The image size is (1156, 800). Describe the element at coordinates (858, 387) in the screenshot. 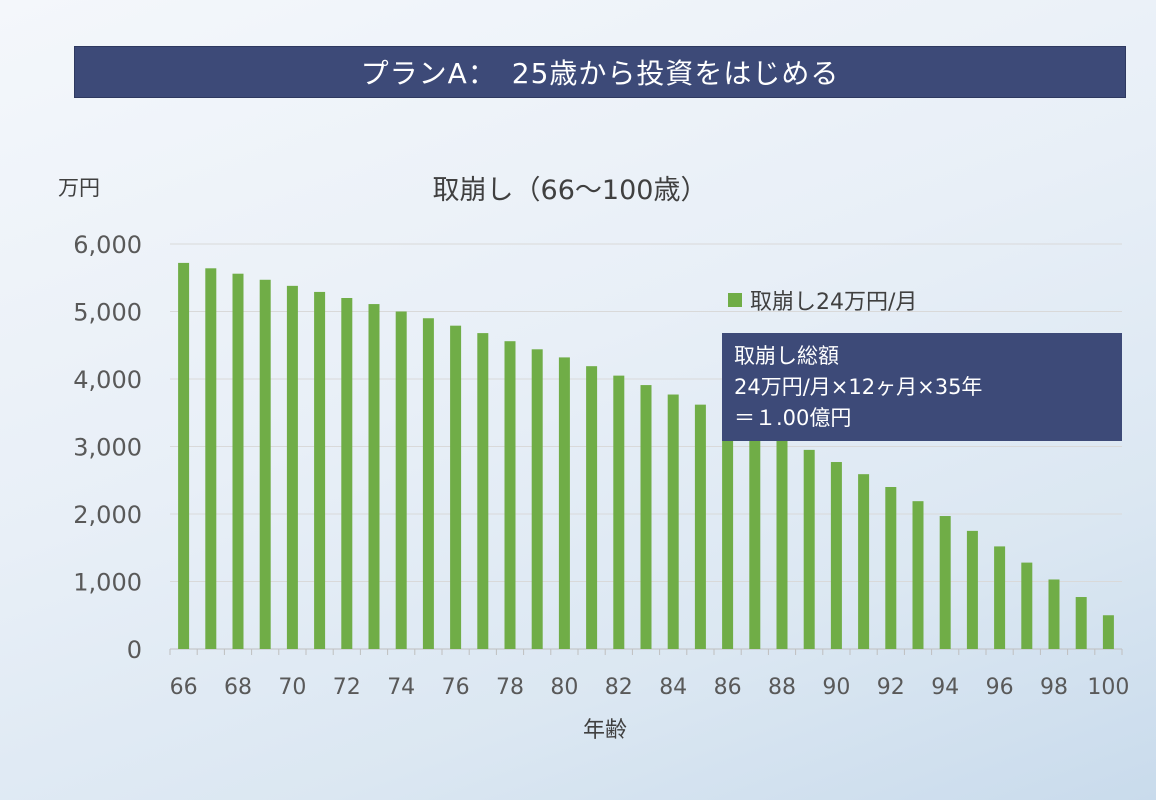

I see `annotation-line-2: 24万円/月×12ヶ月×35年` at that location.